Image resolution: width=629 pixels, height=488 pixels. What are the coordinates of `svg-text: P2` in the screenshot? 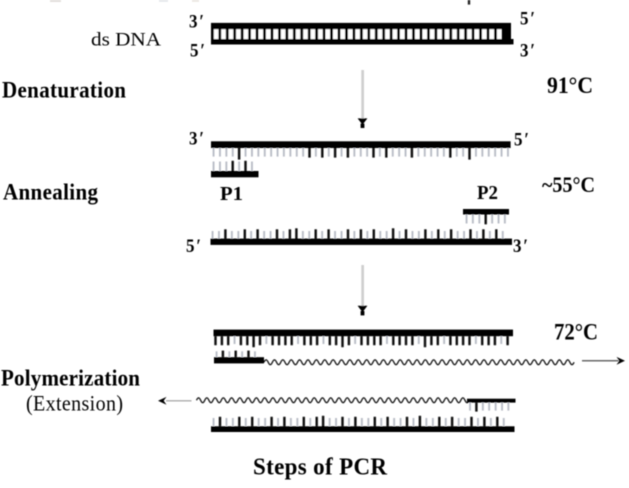 It's located at (487, 193).